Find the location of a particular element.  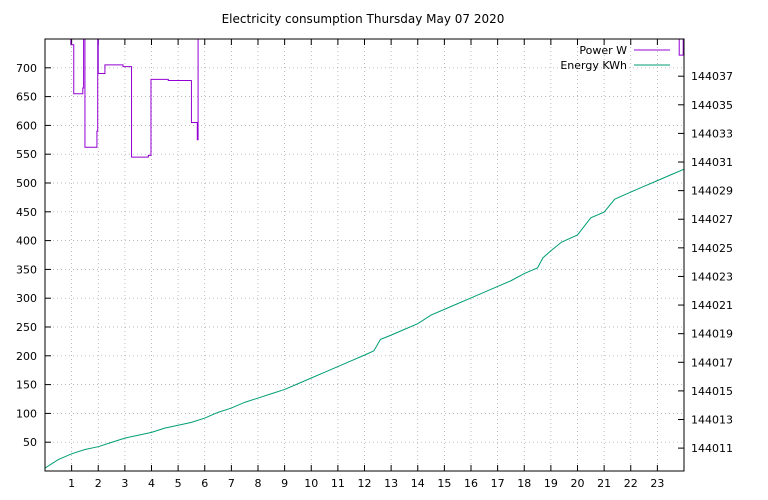

y-tick-label: 650 is located at coordinates (26, 97).